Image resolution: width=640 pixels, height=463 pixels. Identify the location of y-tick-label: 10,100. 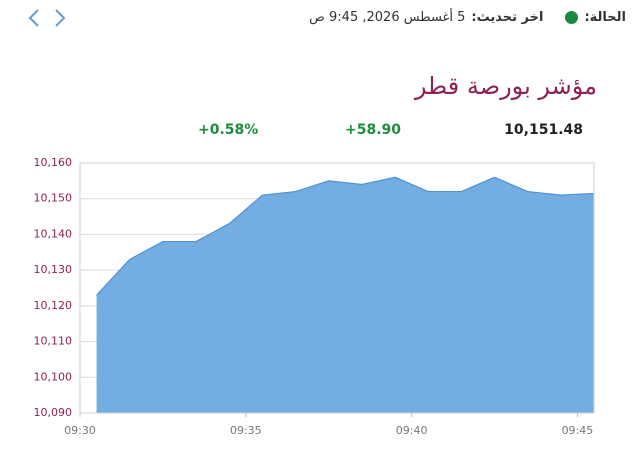
(53, 376).